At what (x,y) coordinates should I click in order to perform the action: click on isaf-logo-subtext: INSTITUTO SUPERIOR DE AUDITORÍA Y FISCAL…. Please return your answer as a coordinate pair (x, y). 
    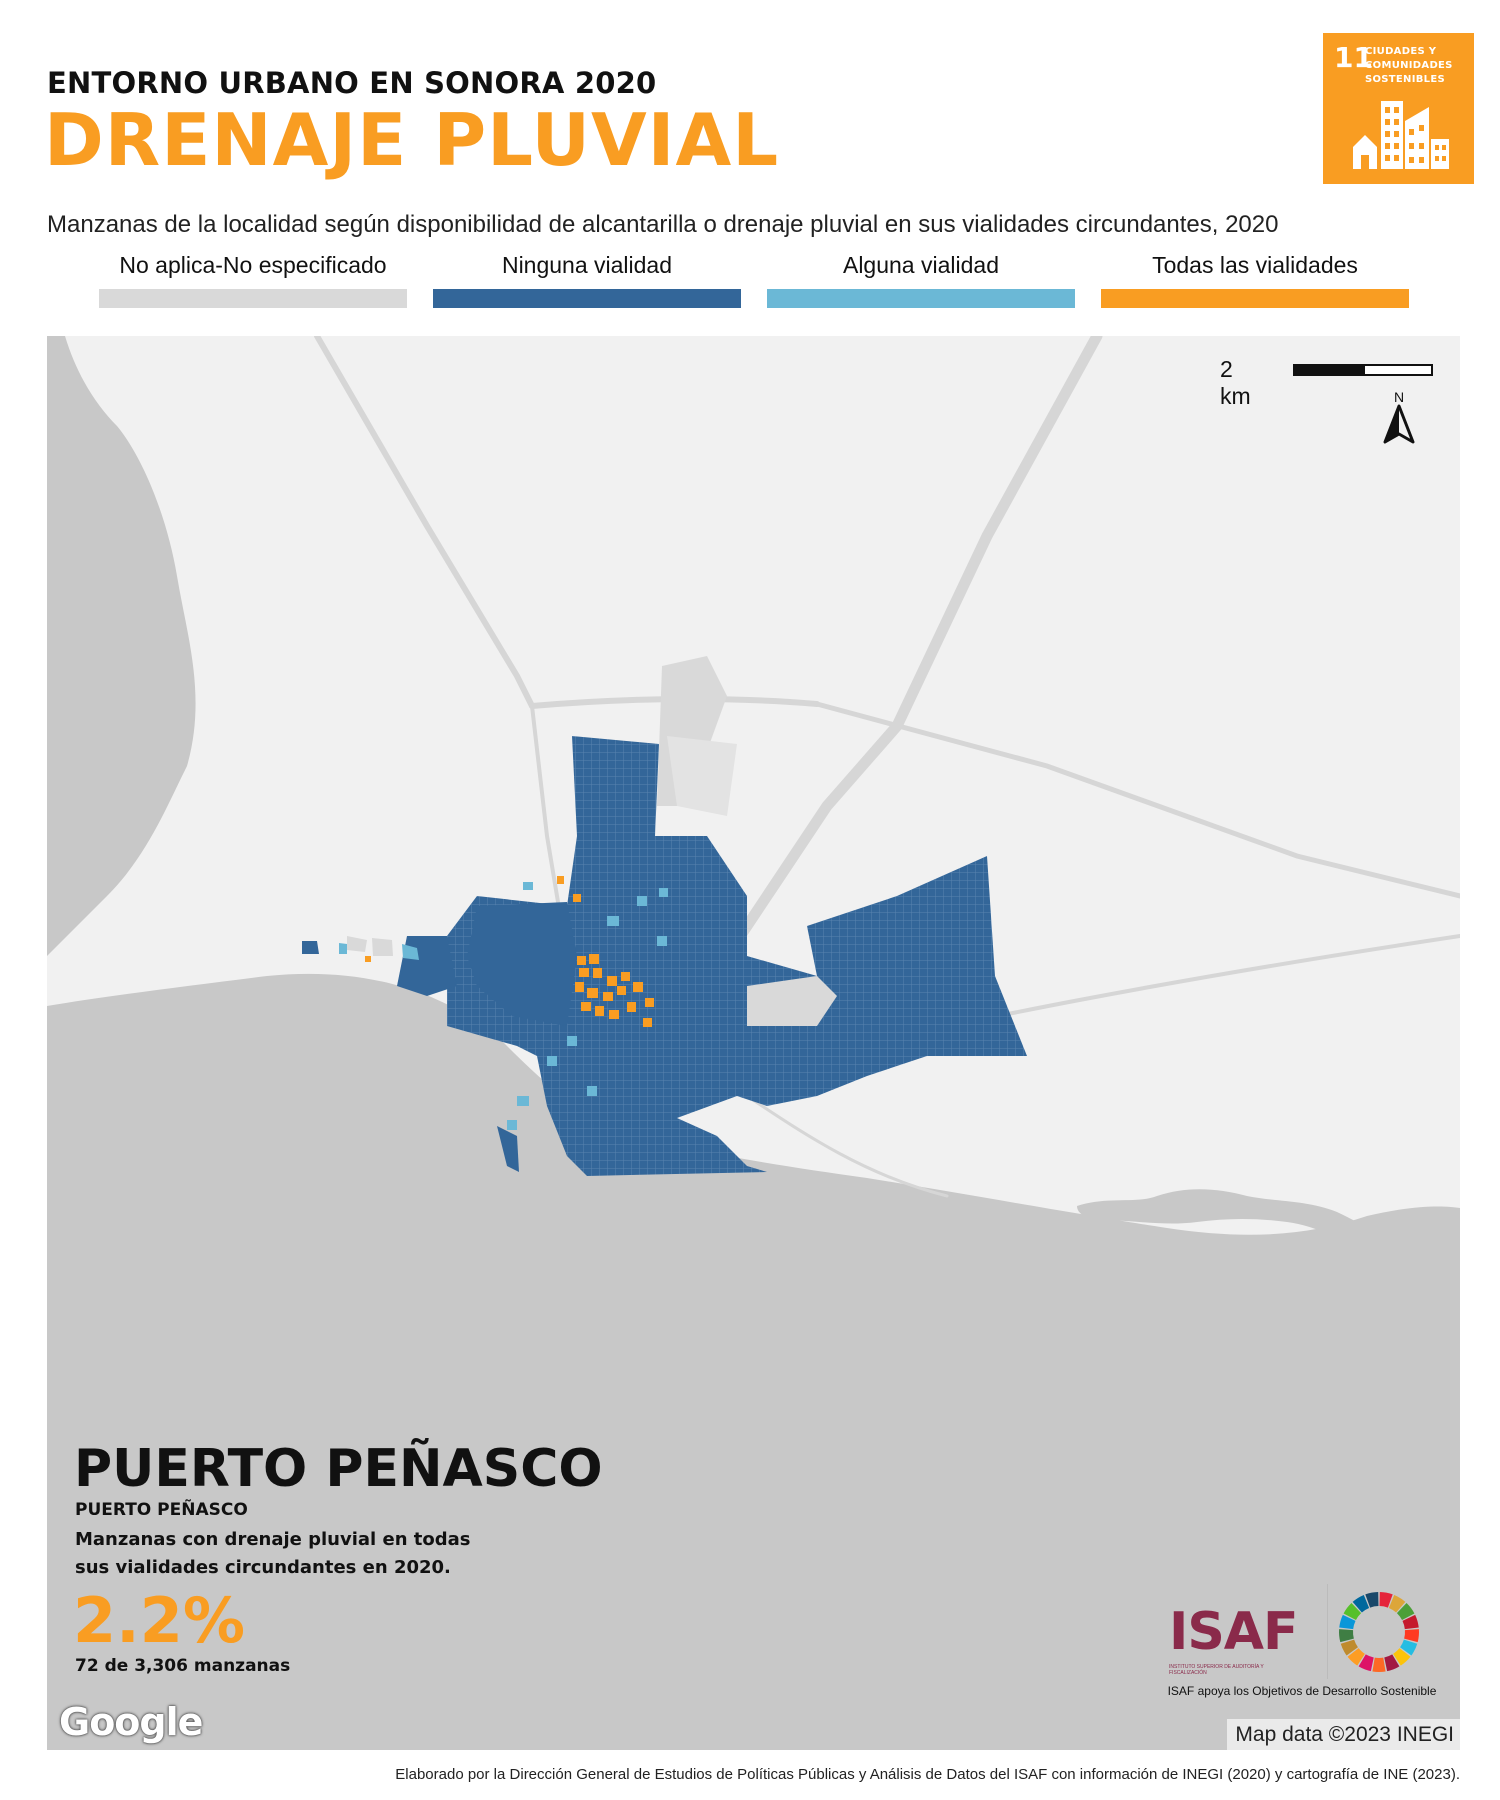
    Looking at the image, I should click on (1216, 1670).